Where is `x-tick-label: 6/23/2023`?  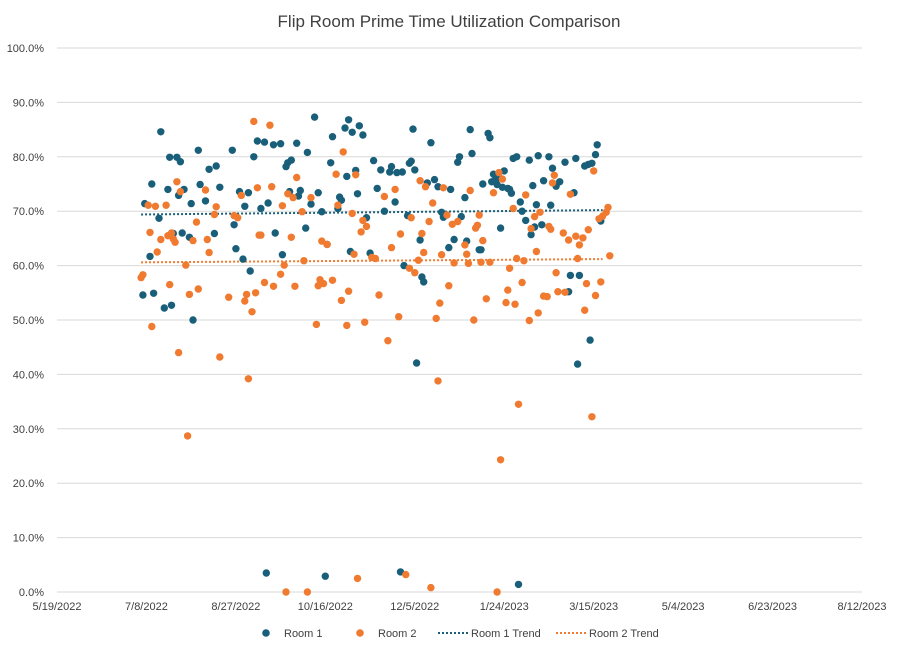 x-tick-label: 6/23/2023 is located at coordinates (772, 607).